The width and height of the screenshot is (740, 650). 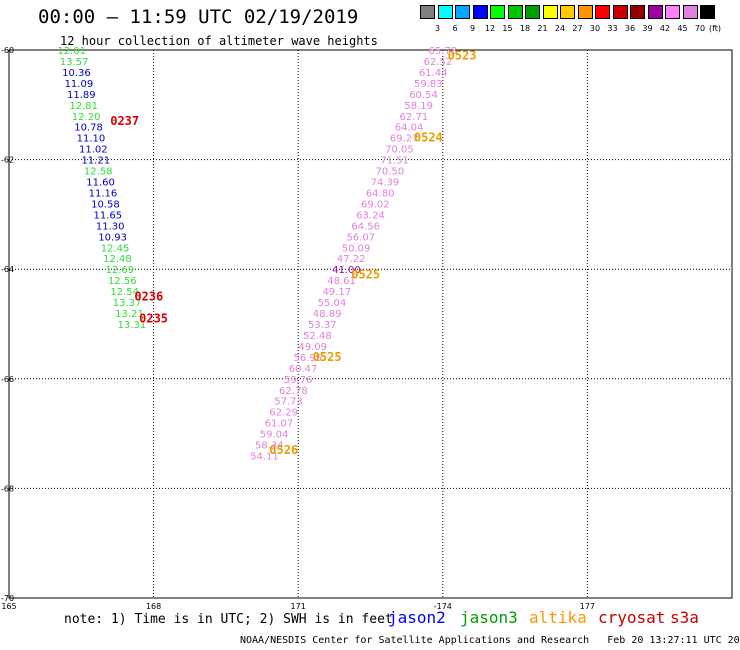 What do you see at coordinates (332, 303) in the screenshot?
I see `wave-height-value: 55.04` at bounding box center [332, 303].